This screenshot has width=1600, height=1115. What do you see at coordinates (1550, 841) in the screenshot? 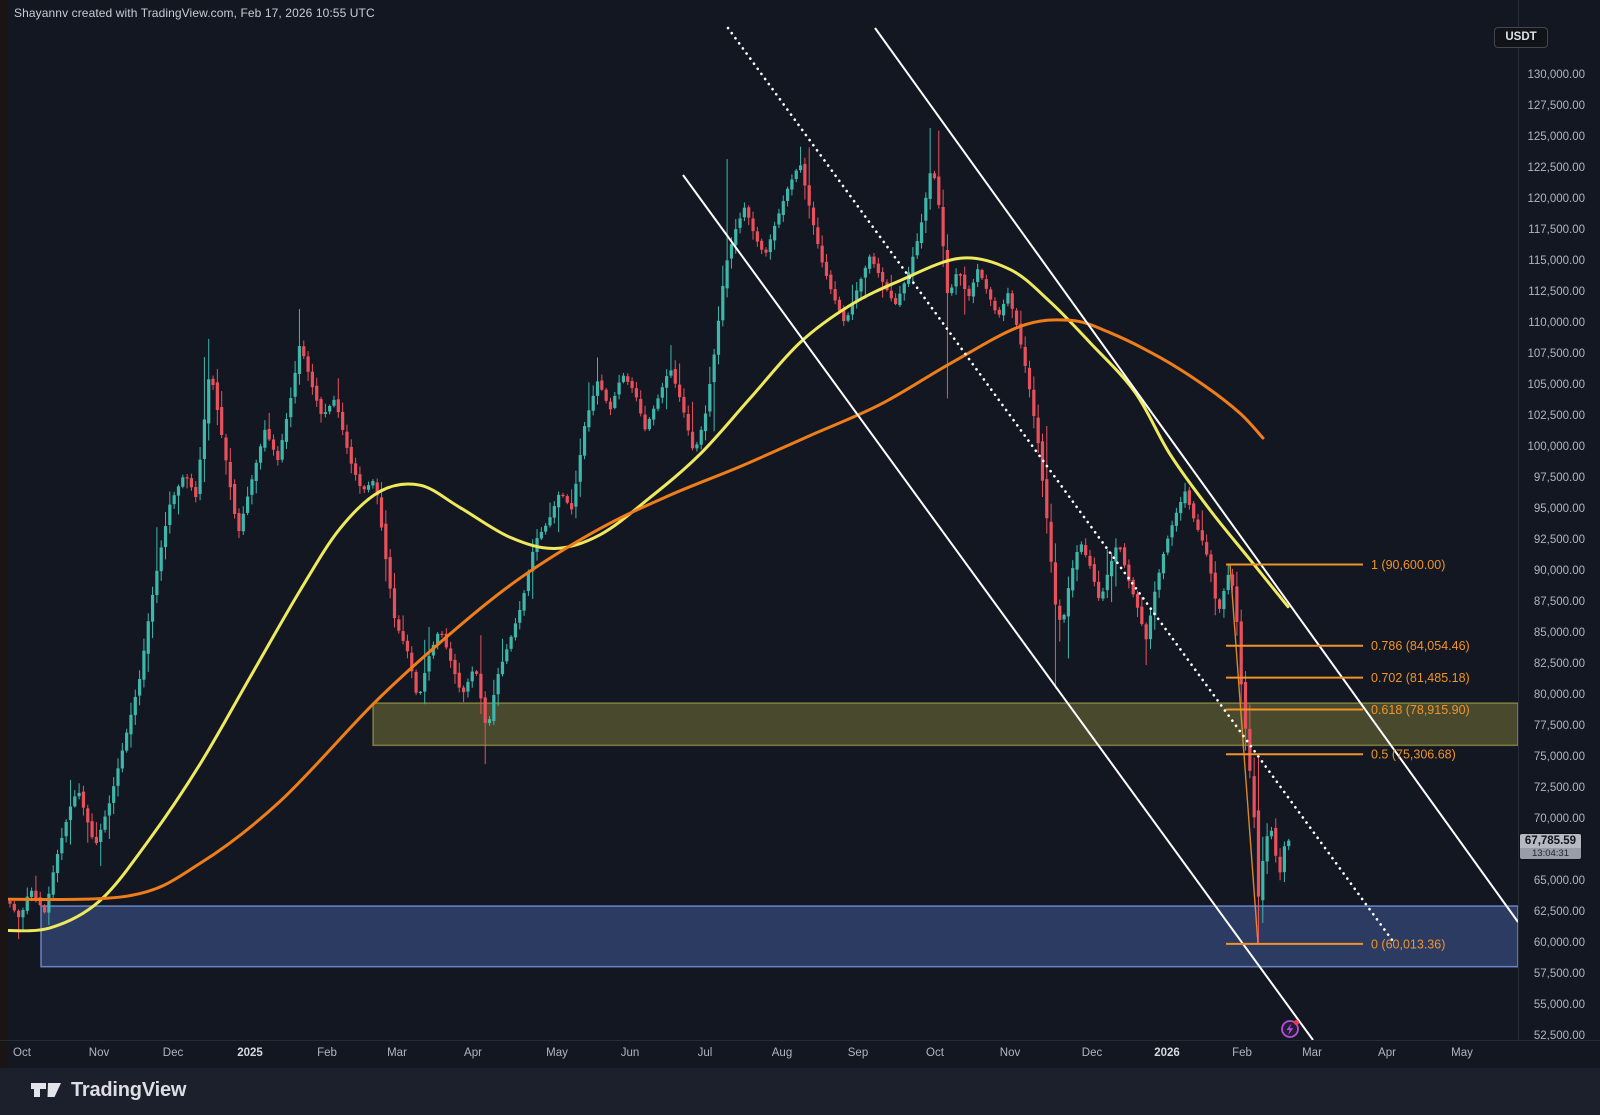
I see `last-price-value: 67,785.59` at bounding box center [1550, 841].